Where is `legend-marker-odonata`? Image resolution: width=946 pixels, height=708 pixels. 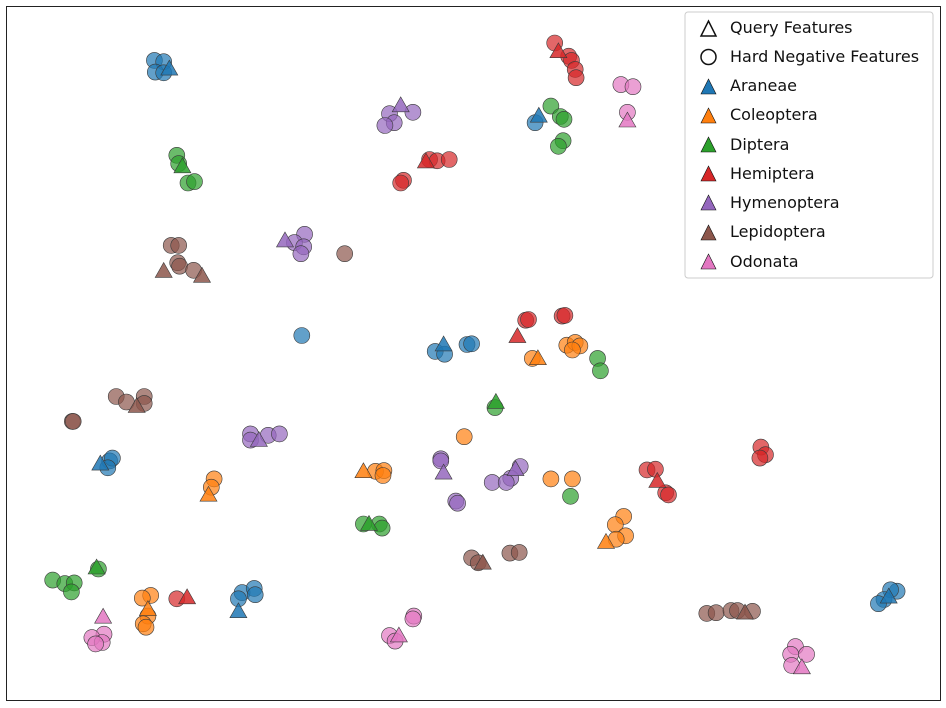
legend-marker-odonata is located at coordinates (708, 261).